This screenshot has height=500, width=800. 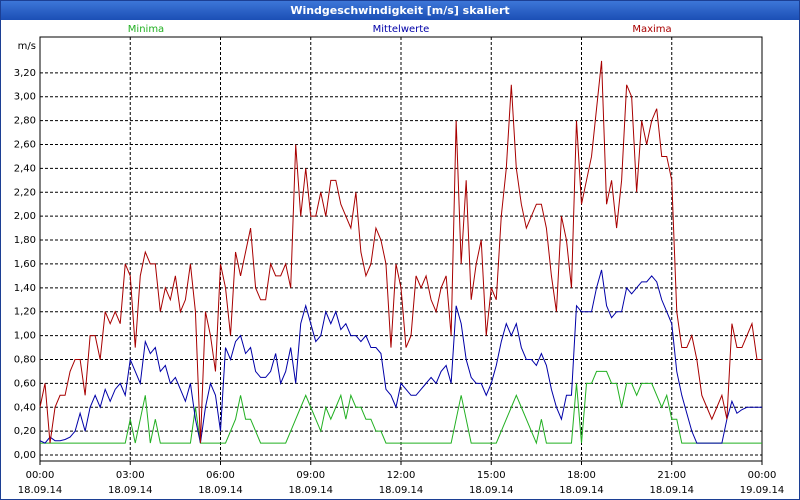 I want to click on y-tick-label: 2,60, so click(x=25, y=144).